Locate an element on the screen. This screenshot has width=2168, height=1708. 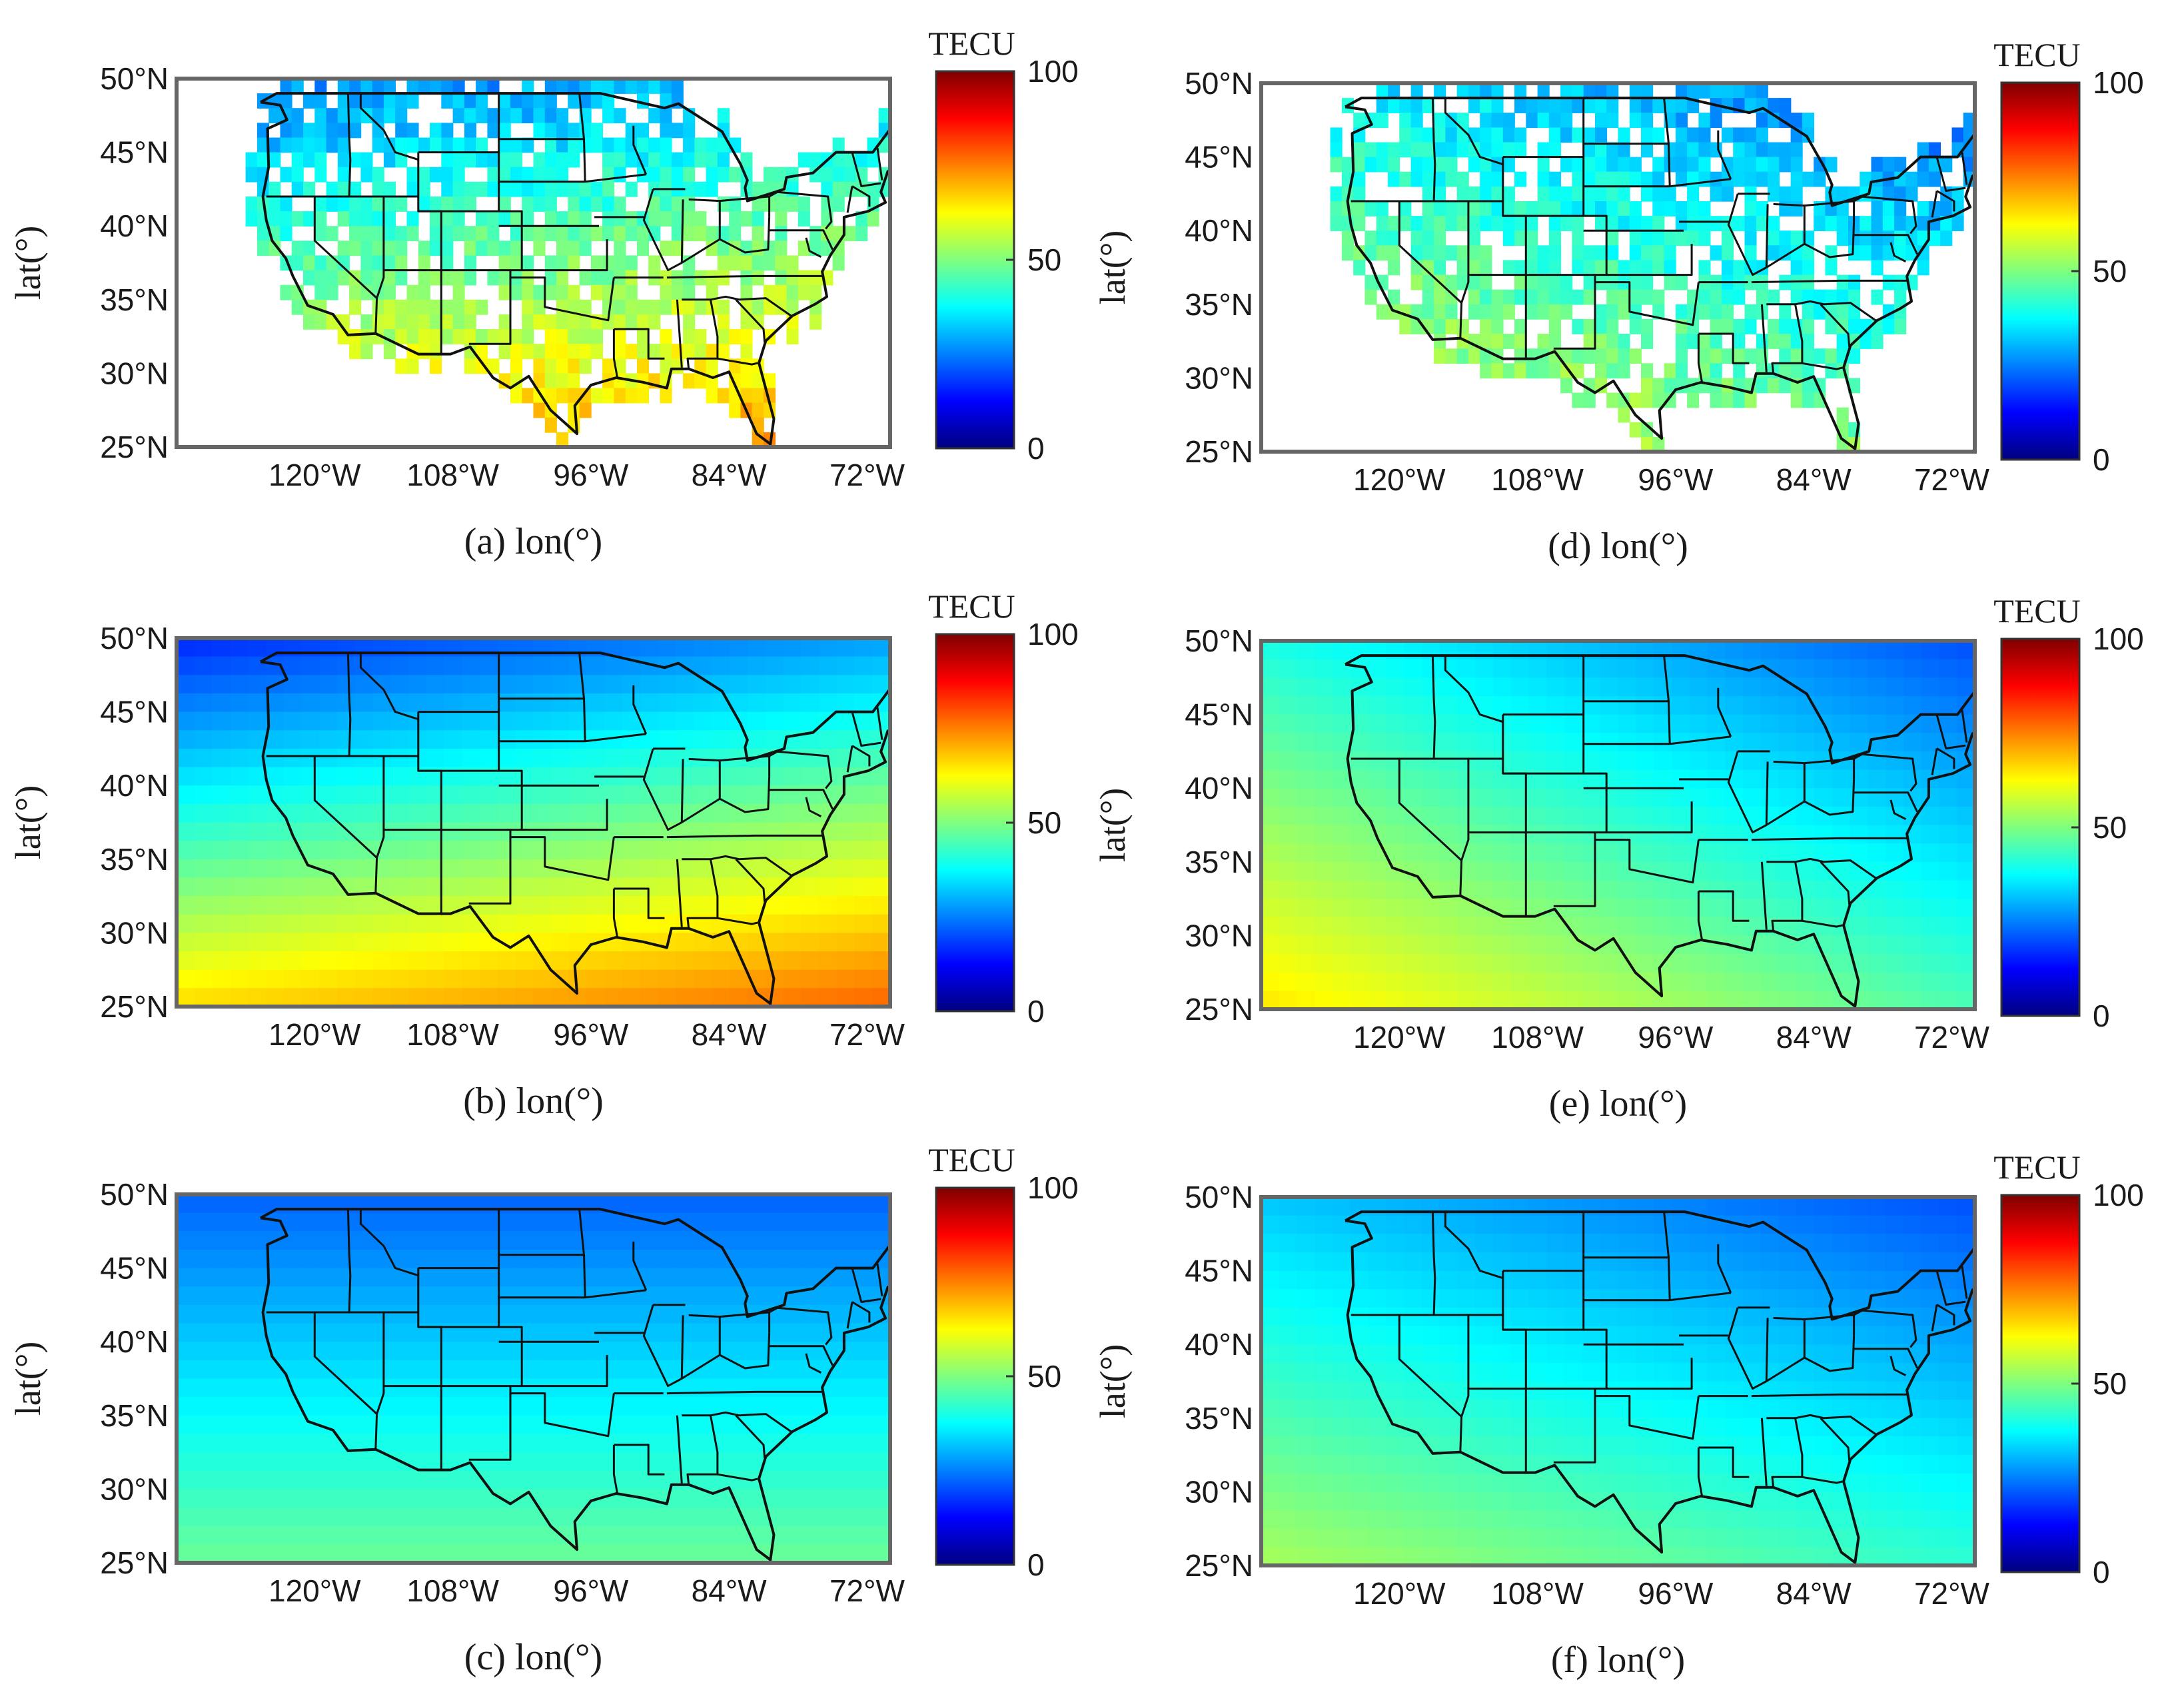
colorbar-tick-label: 0 is located at coordinates (1036, 448).